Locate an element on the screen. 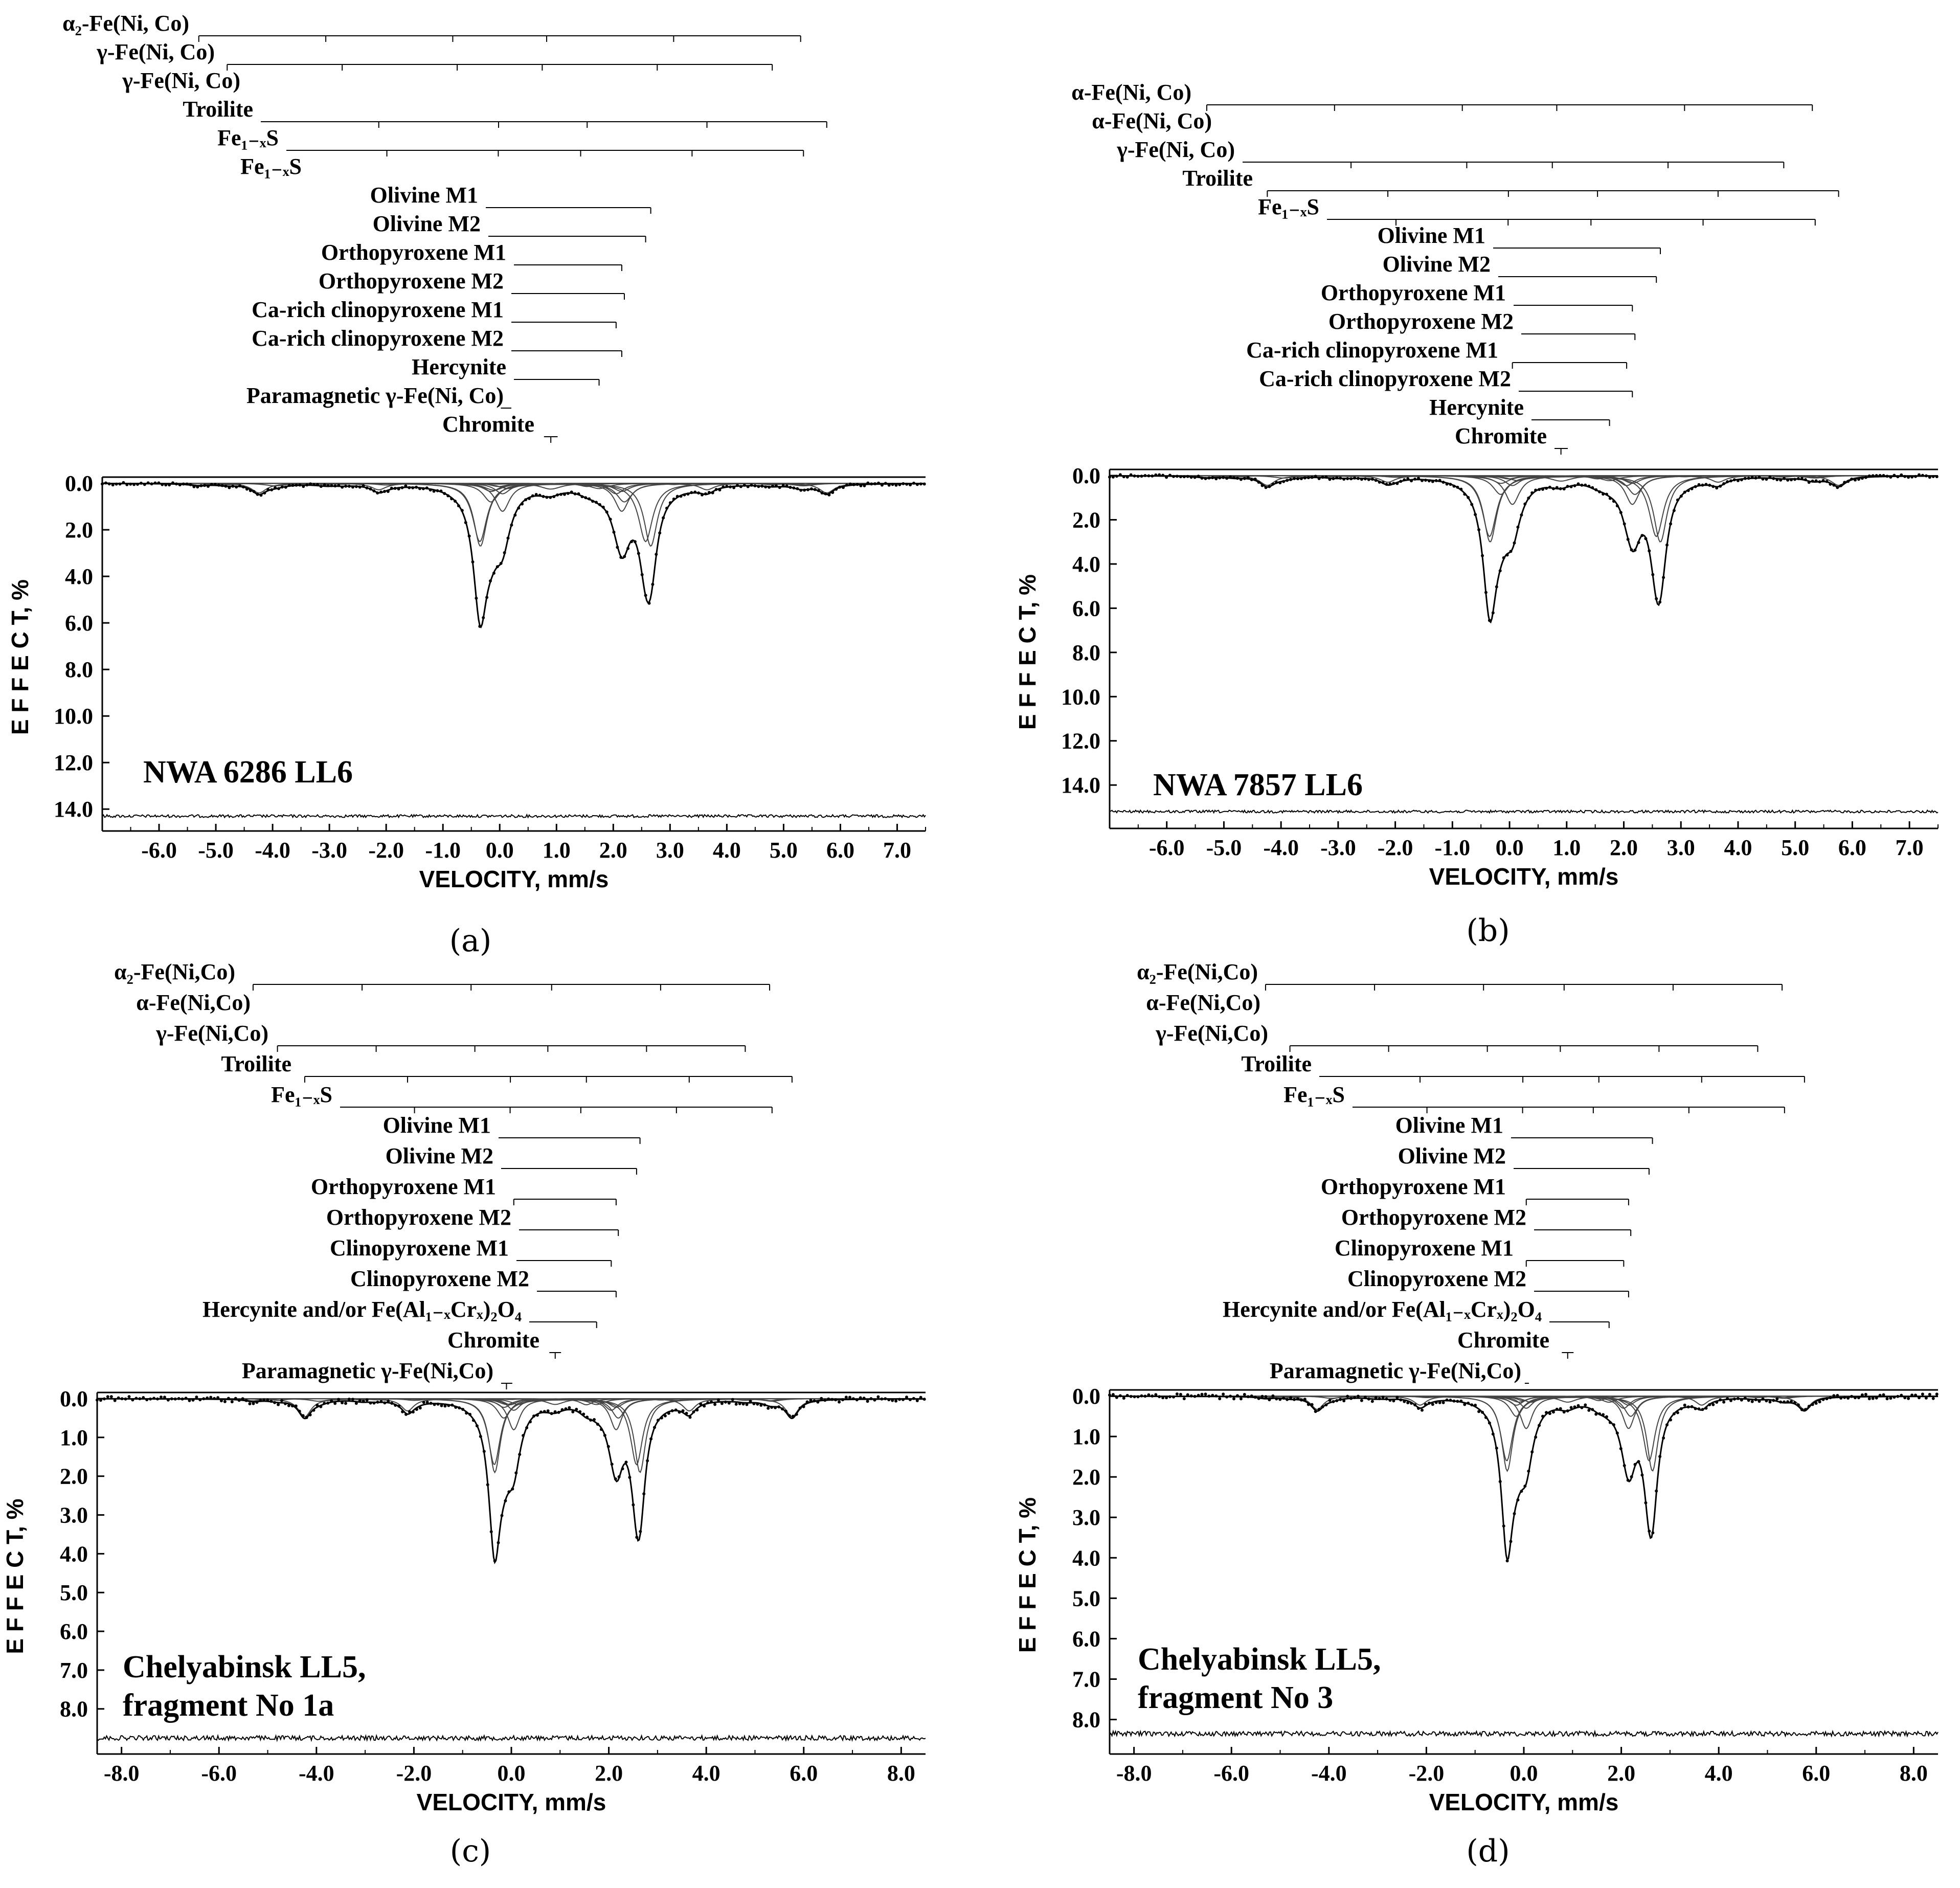 The height and width of the screenshot is (1888, 1960). component-label-g1: γ-Fe(Ni,Co) is located at coordinates (1211, 1033).